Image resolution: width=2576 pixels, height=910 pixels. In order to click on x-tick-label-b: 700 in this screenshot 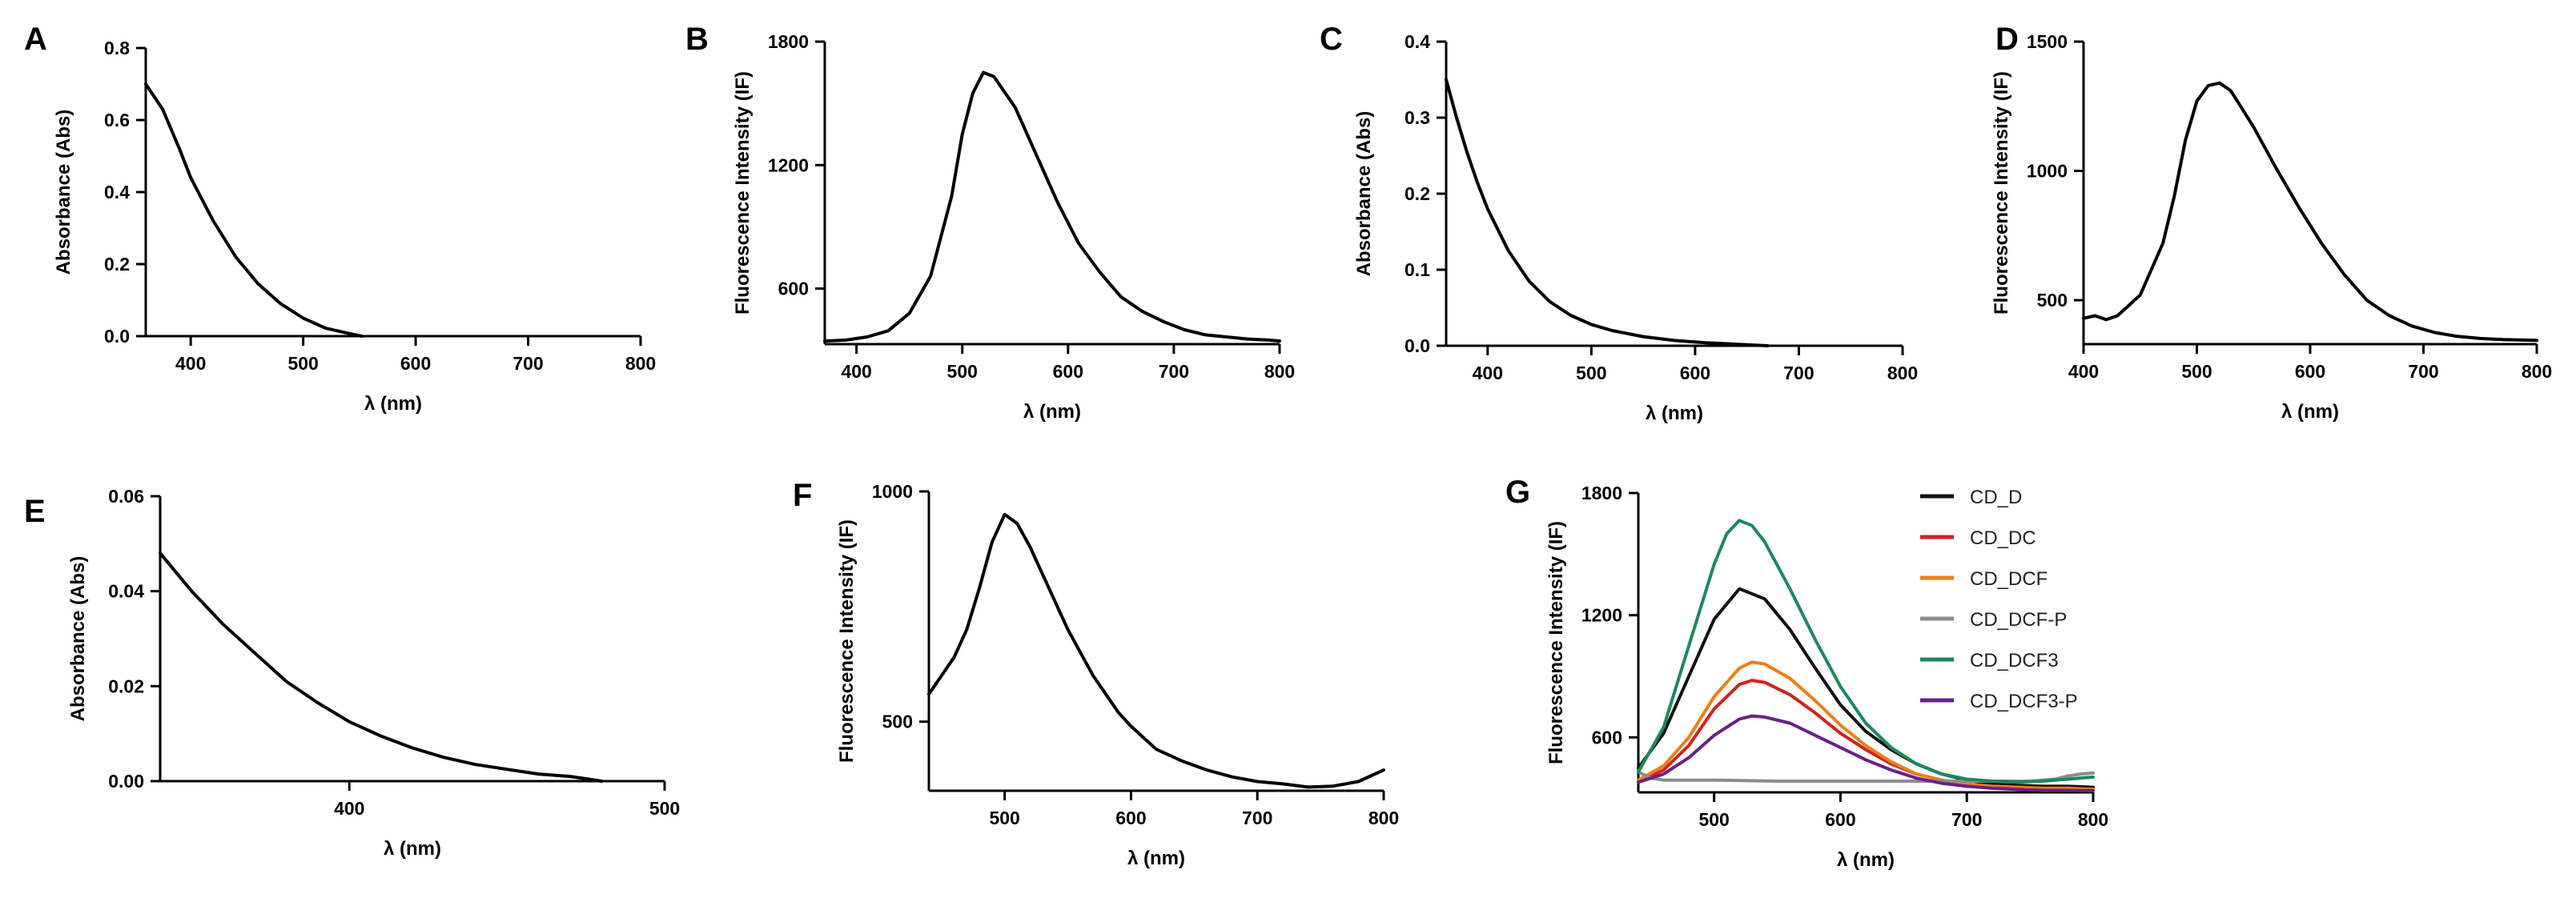, I will do `click(1174, 371)`.